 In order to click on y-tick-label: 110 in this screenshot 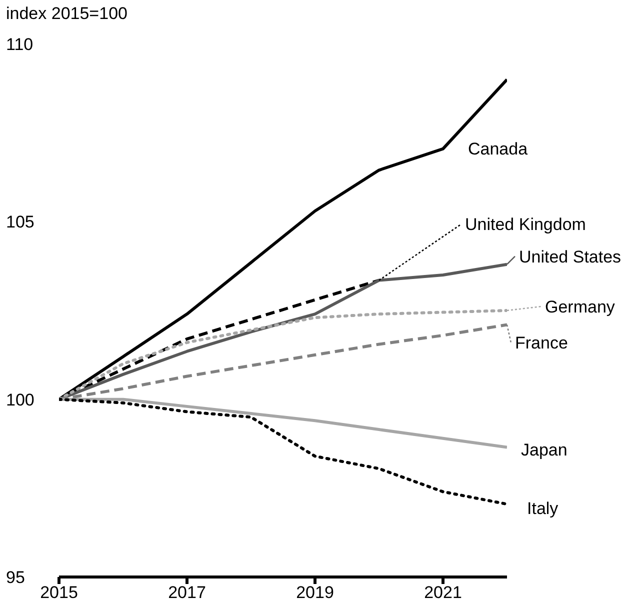, I will do `click(20, 44)`.